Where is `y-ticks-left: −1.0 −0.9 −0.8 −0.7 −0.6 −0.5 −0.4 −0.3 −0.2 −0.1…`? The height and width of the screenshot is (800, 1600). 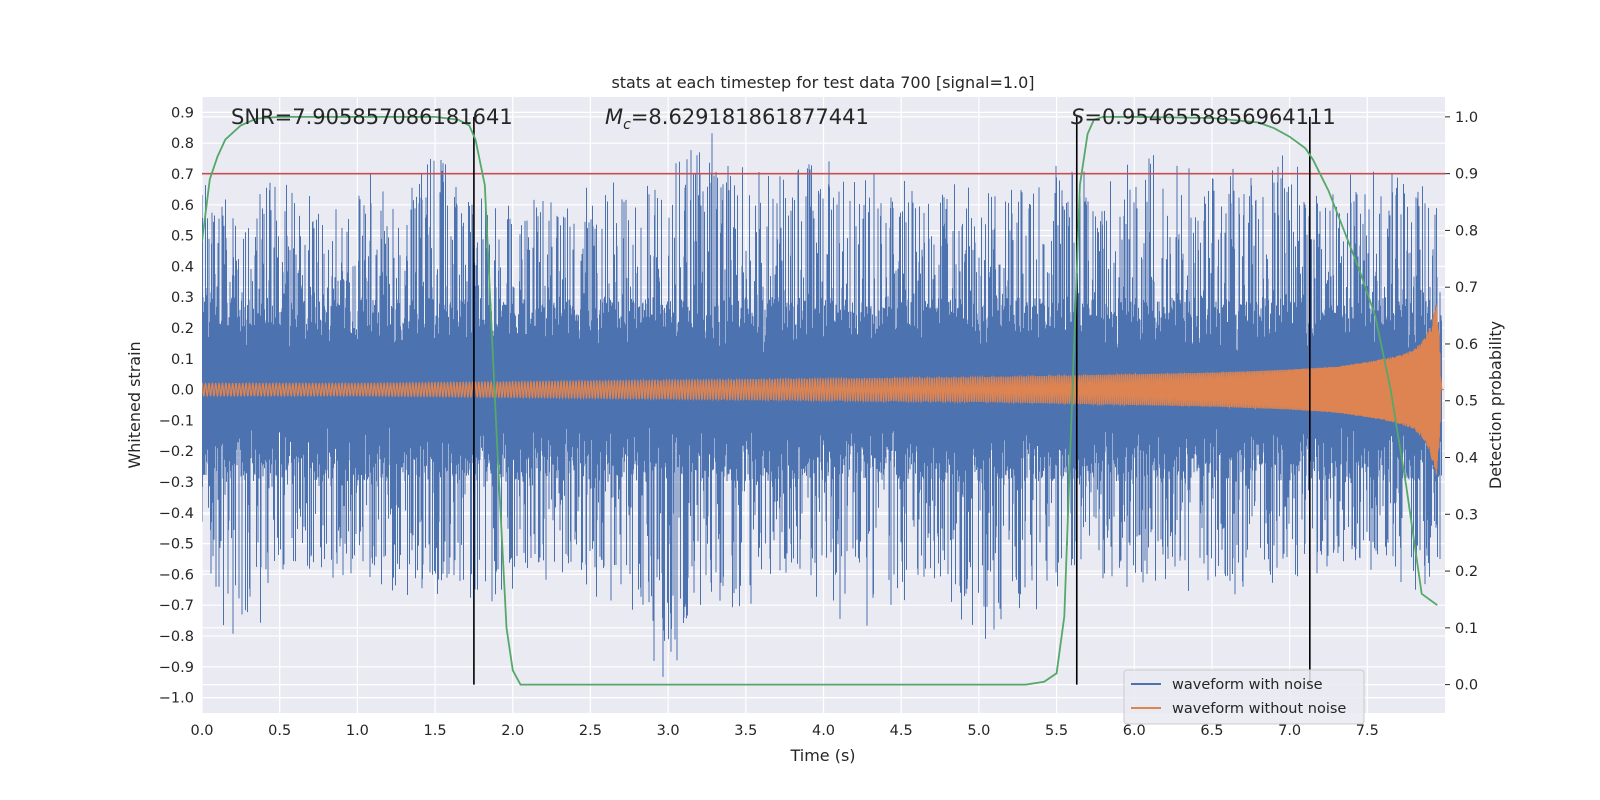 y-ticks-left: −1.0 −0.9 −0.8 −0.7 −0.6 −0.5 −0.4 −0.3 −0.2 −0.1… is located at coordinates (176, 405).